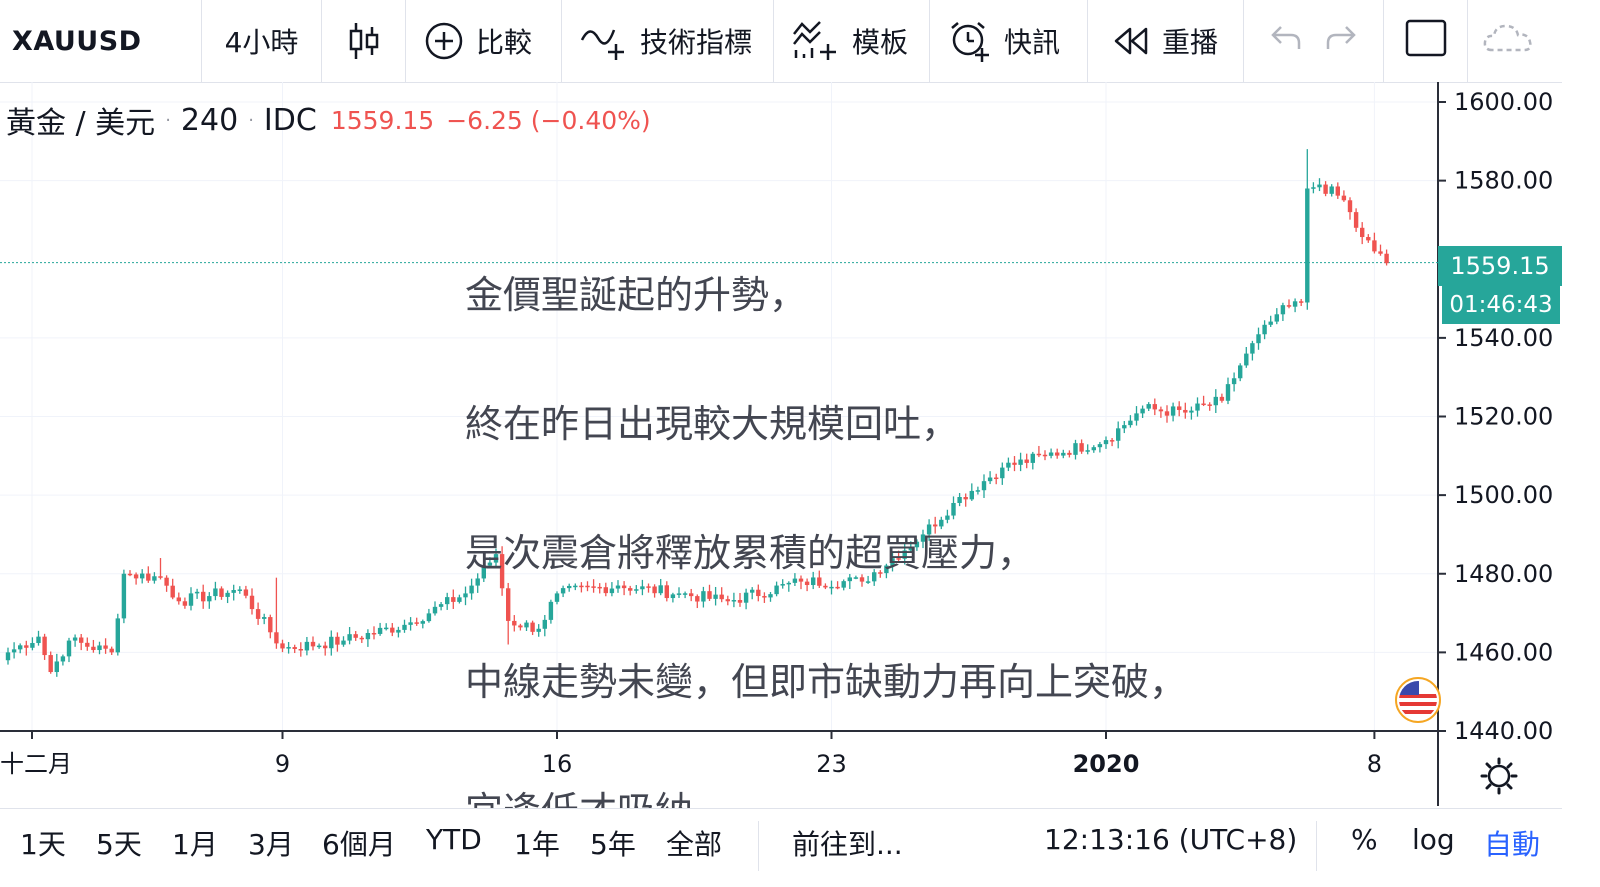 The height and width of the screenshot is (887, 1600). I want to click on time-tick-label: 9, so click(282, 764).